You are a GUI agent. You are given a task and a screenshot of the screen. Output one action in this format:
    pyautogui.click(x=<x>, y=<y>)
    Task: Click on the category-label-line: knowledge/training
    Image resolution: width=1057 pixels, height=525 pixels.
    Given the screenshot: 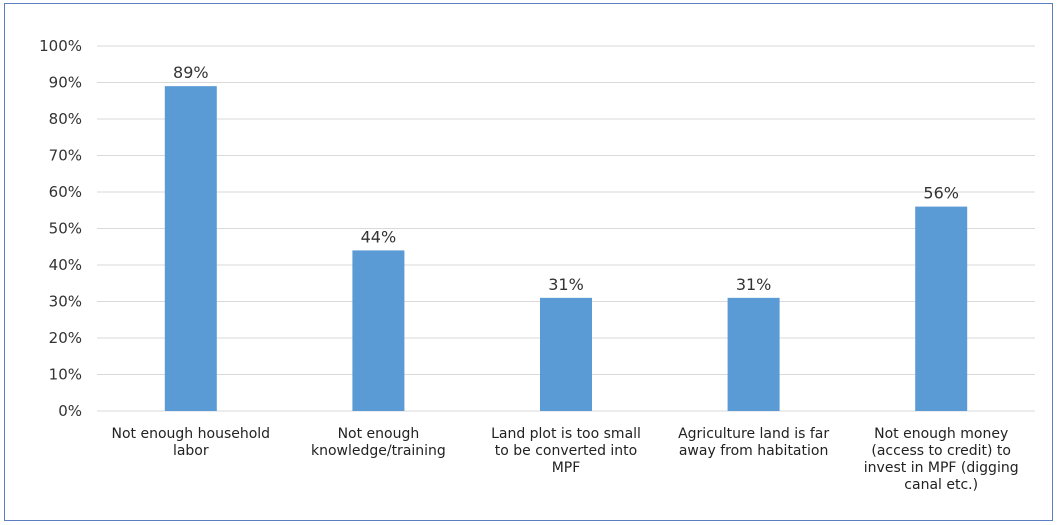 What is the action you would take?
    pyautogui.click(x=378, y=451)
    